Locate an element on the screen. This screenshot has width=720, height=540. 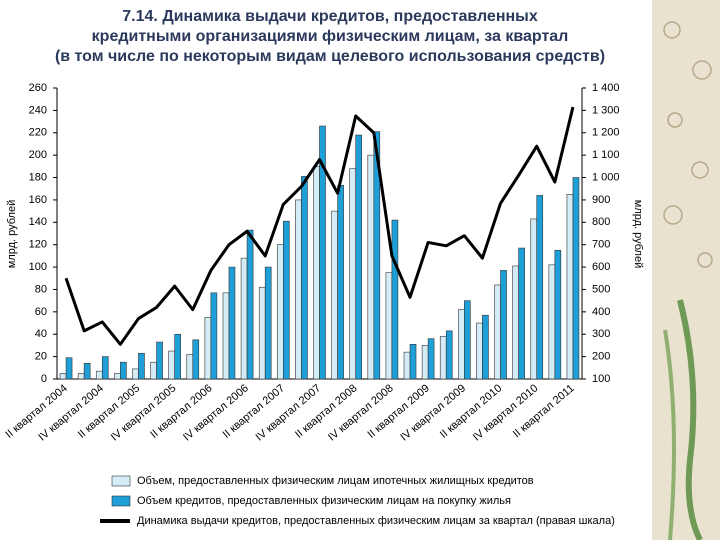
y2-tick-label: 400 is located at coordinates (601, 312).